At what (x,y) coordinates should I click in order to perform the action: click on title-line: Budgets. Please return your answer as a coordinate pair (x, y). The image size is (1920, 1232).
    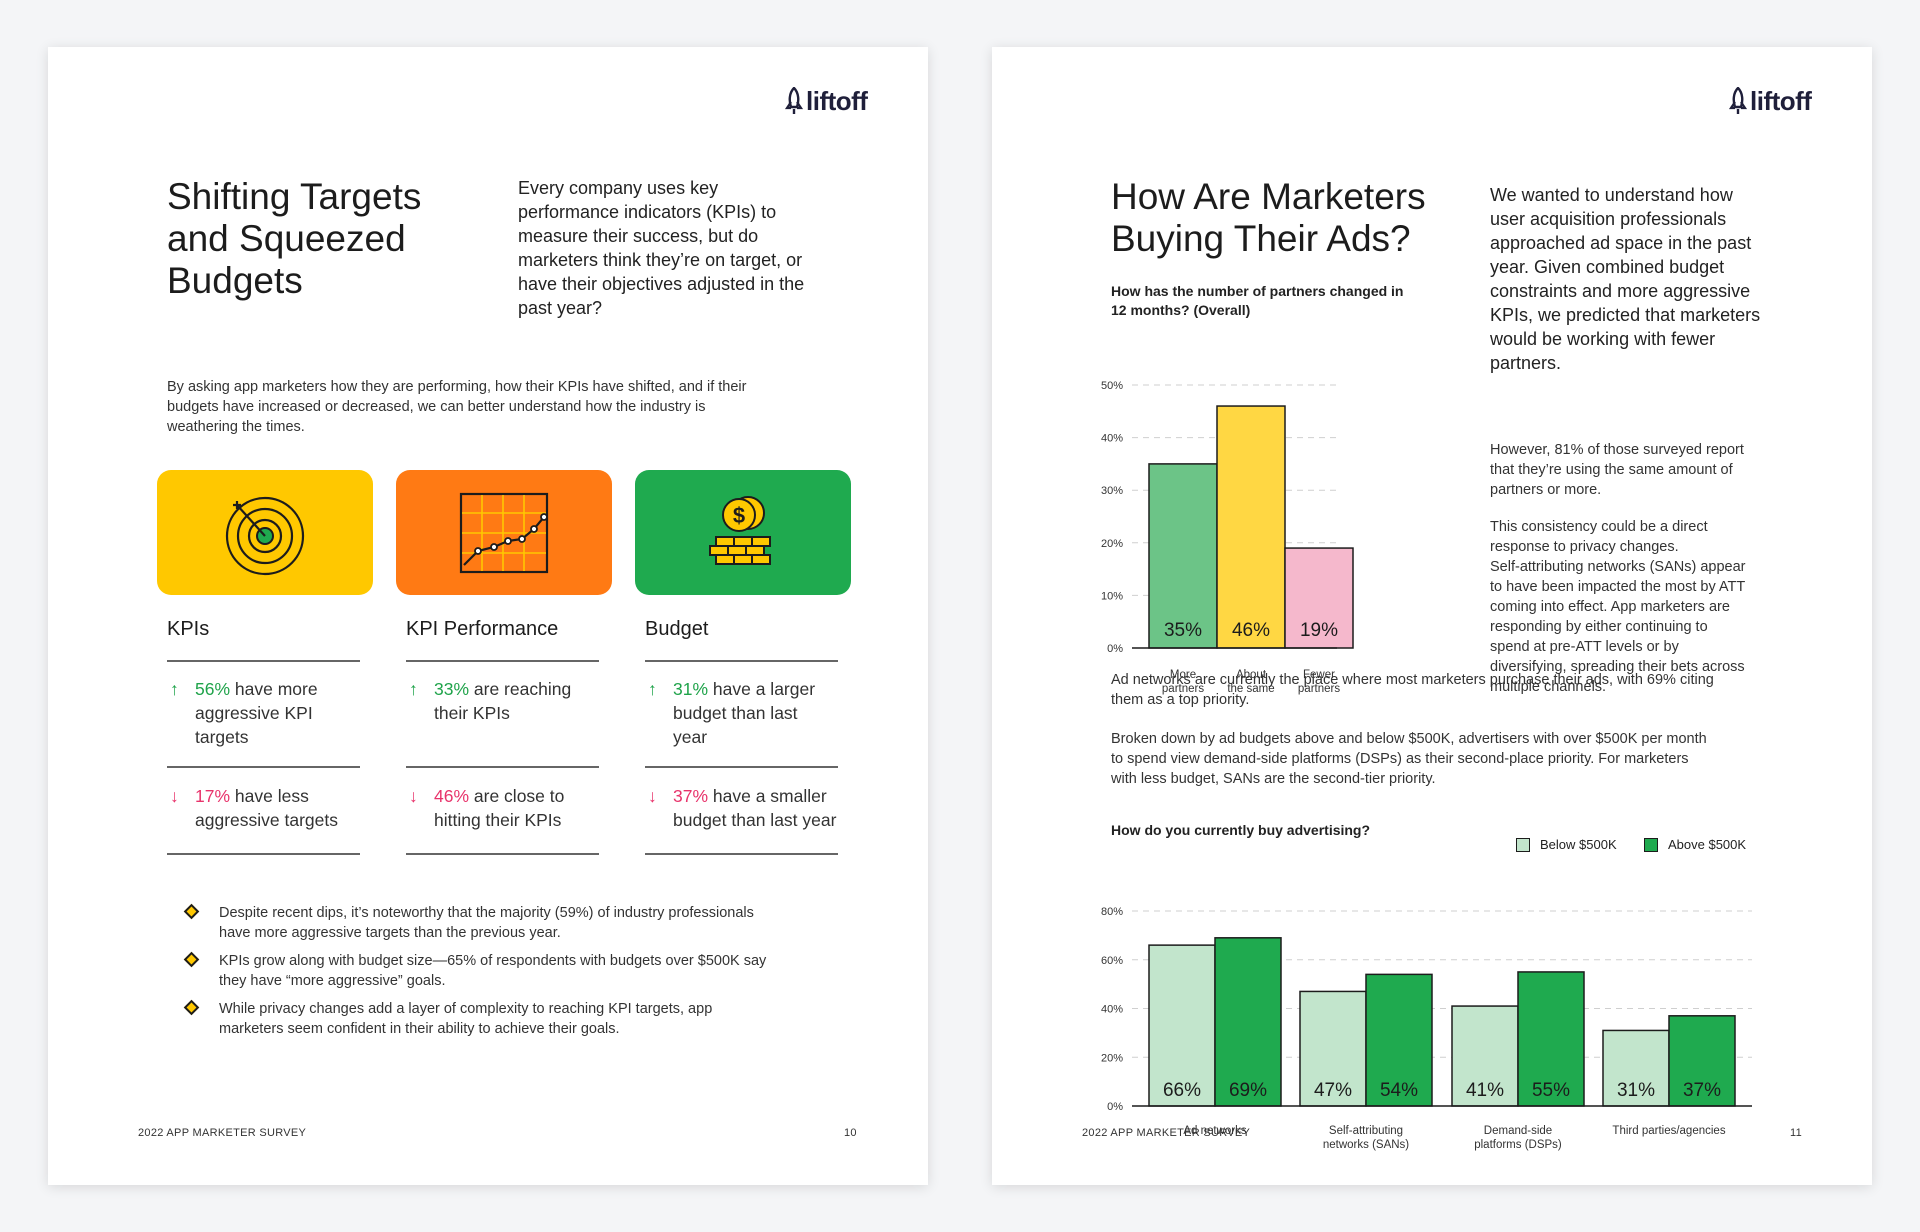
    Looking at the image, I should click on (235, 280).